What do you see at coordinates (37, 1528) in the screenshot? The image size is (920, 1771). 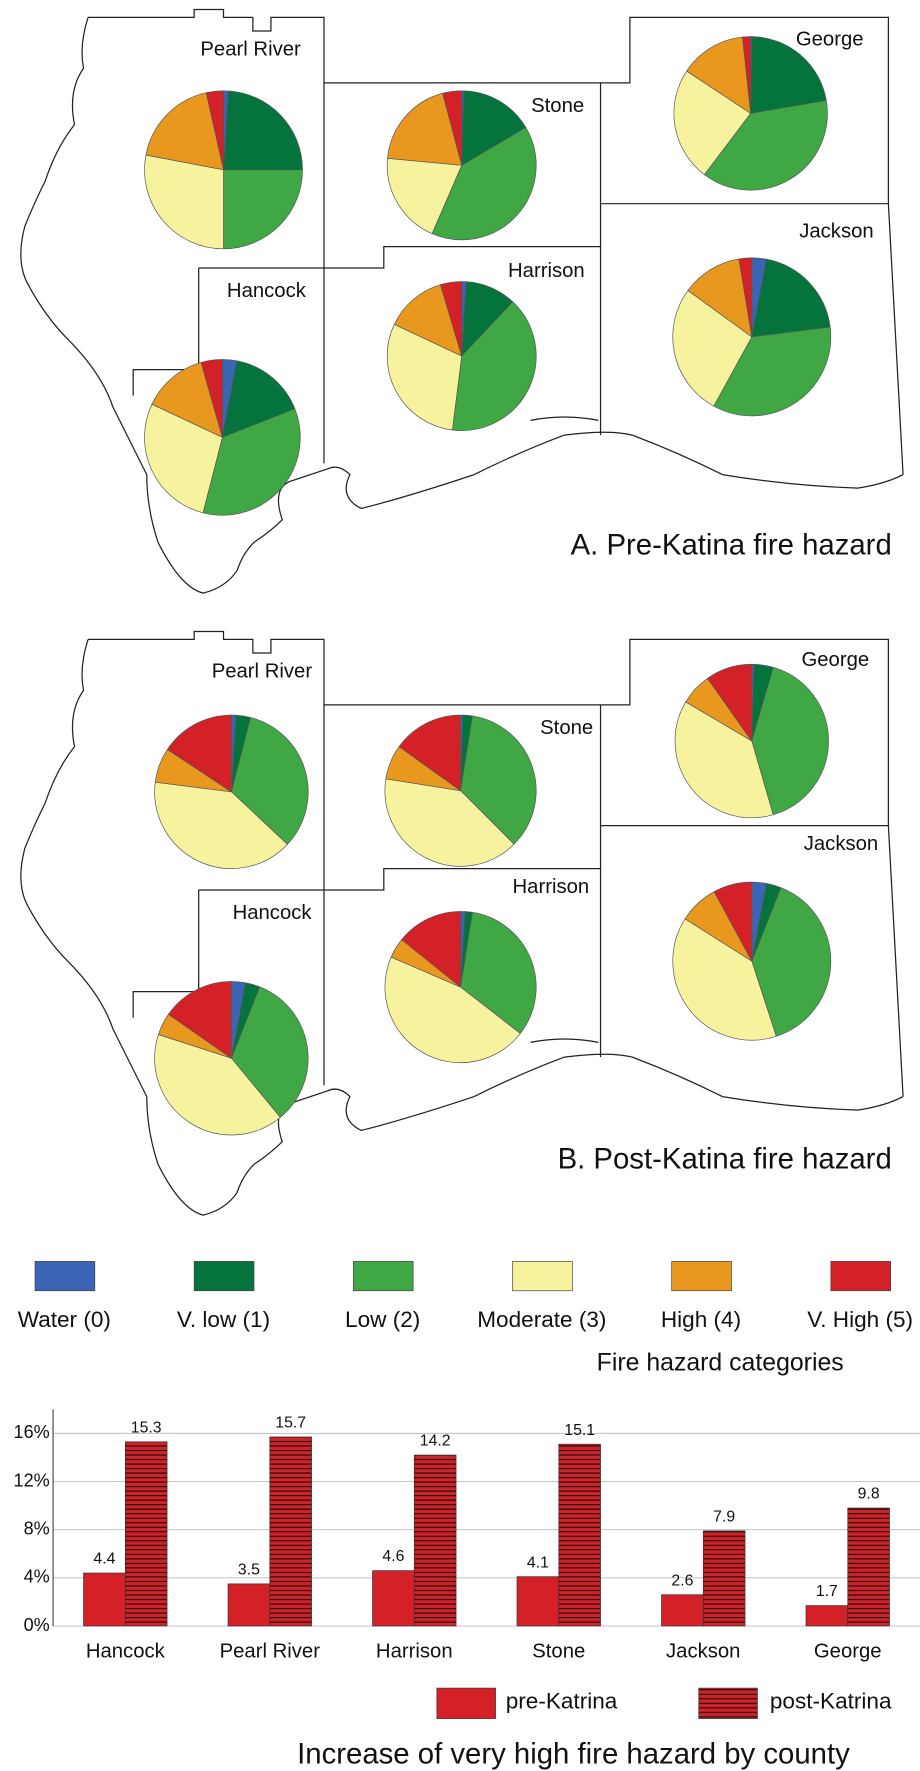 I see `y-tick-label: 8%` at bounding box center [37, 1528].